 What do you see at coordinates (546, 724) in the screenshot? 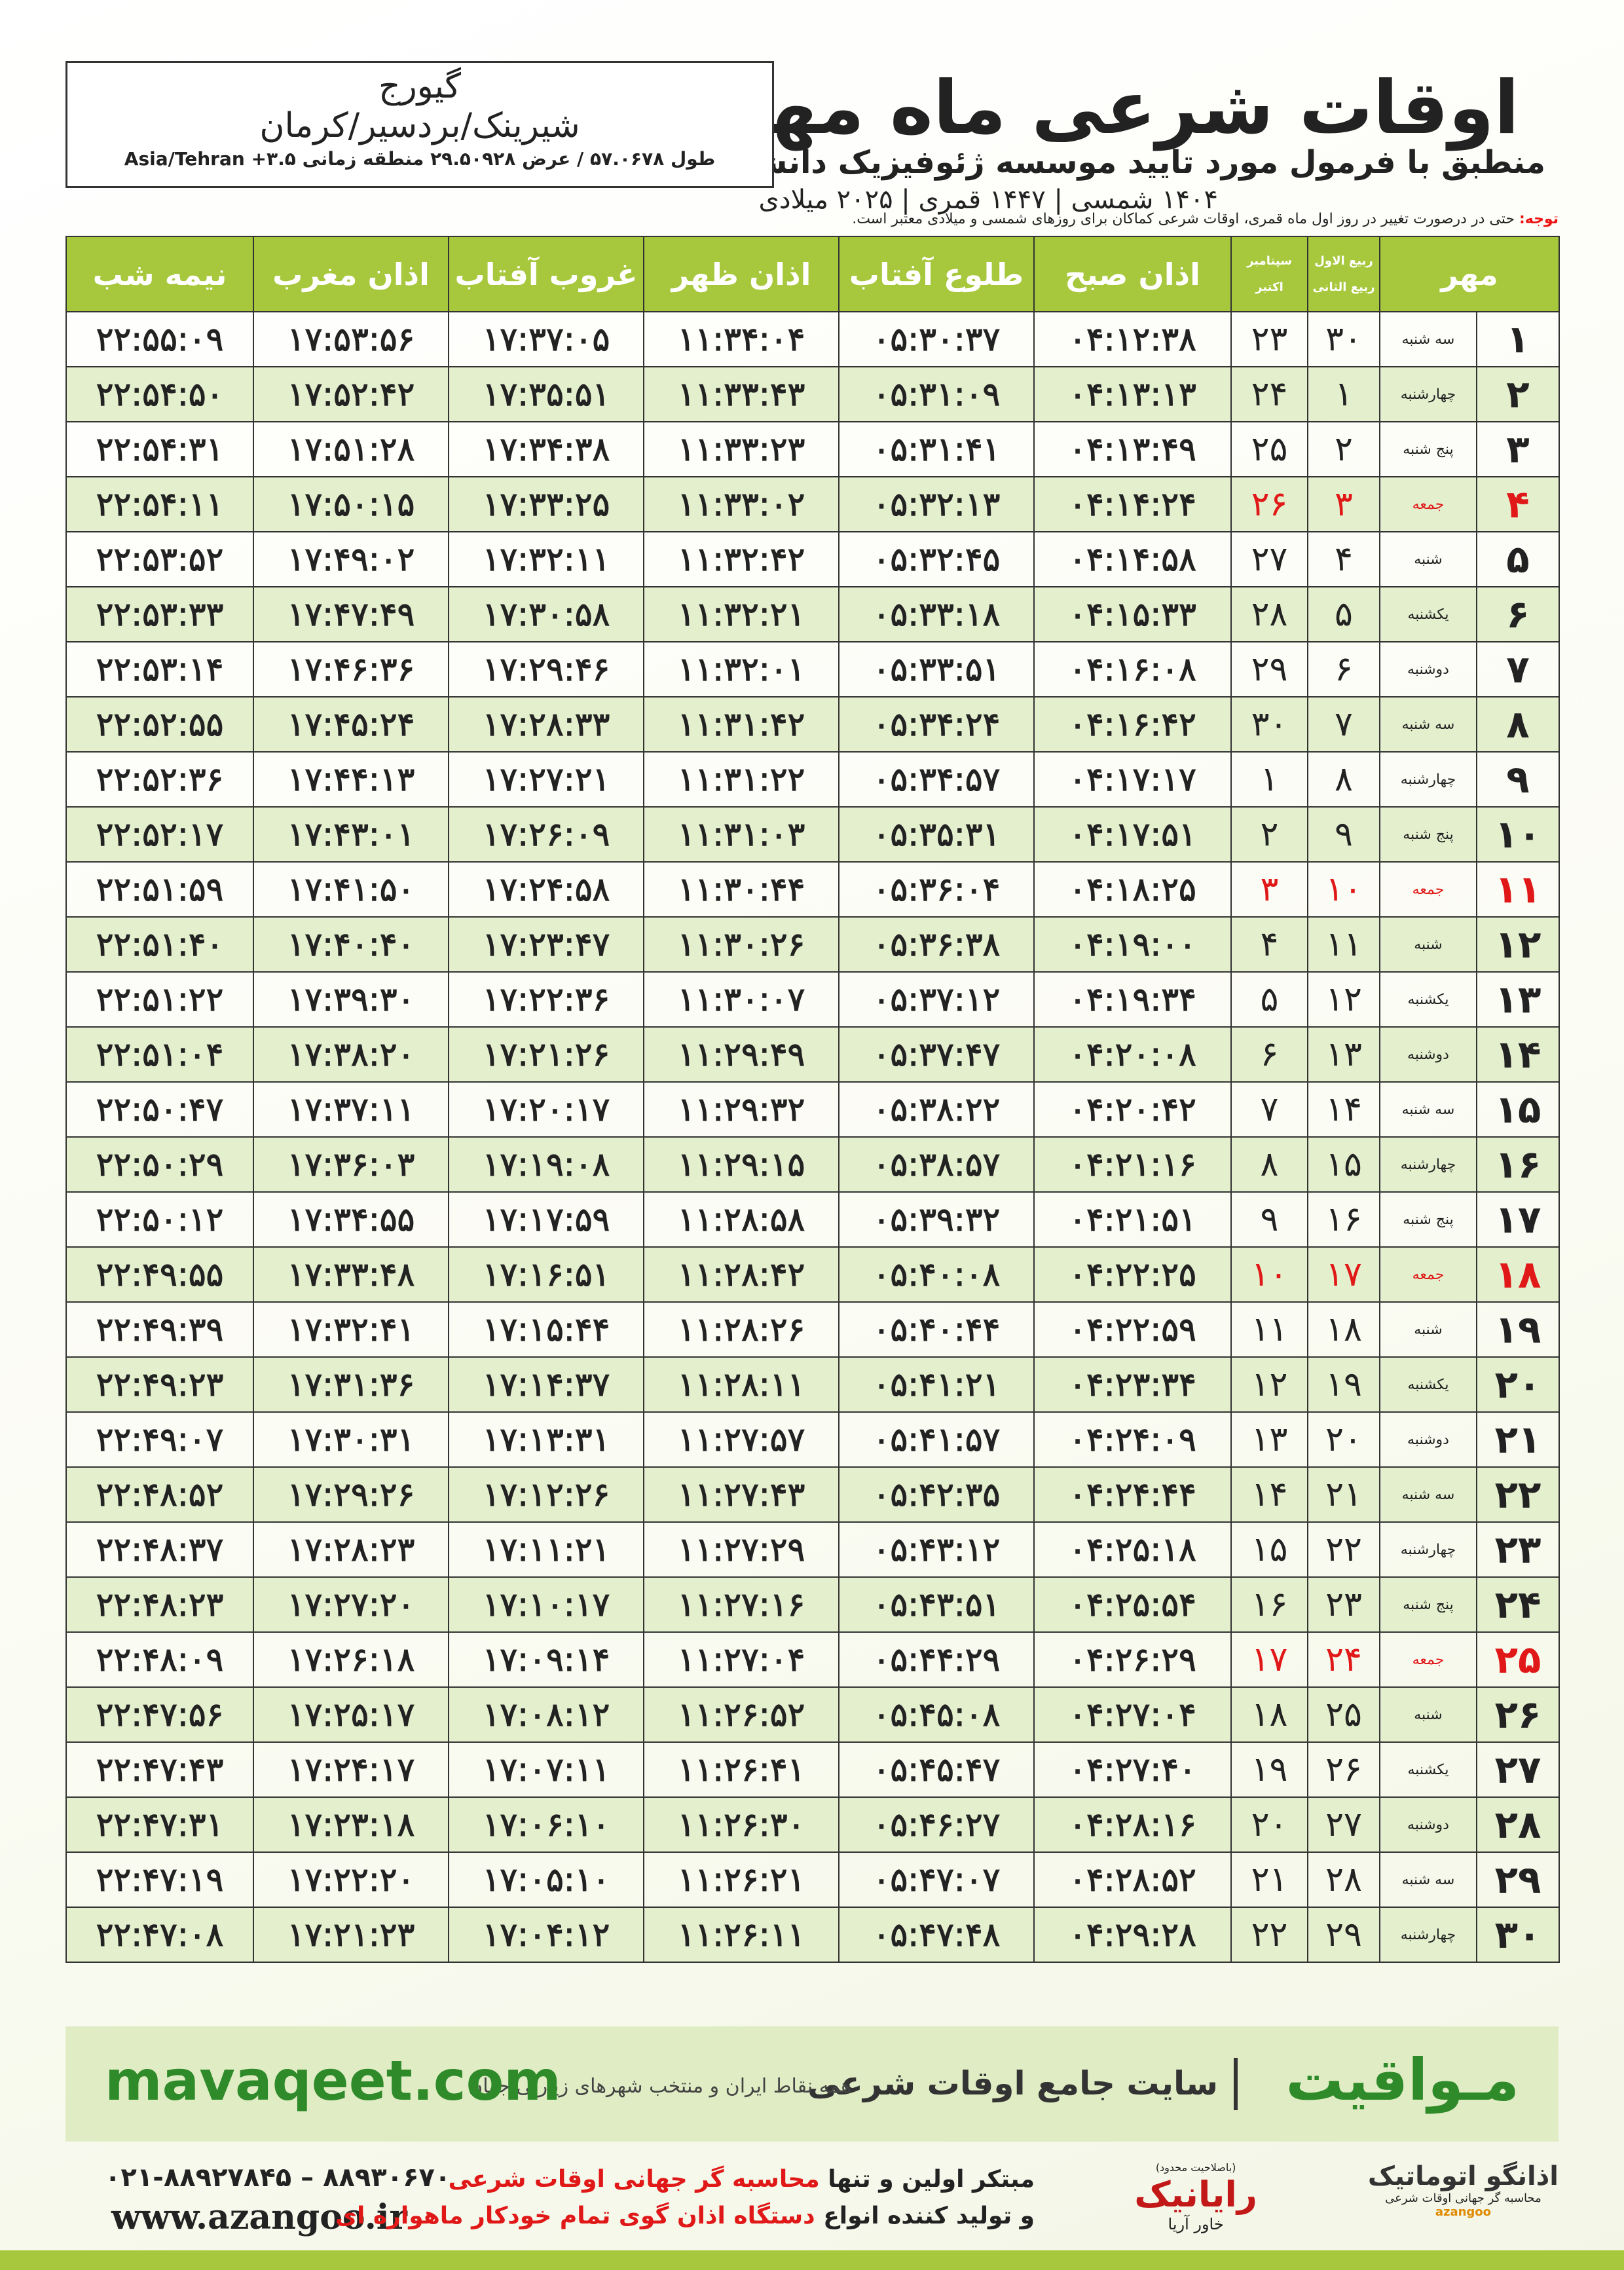
I see `cell: ۱۷:۲۸:۳۳` at bounding box center [546, 724].